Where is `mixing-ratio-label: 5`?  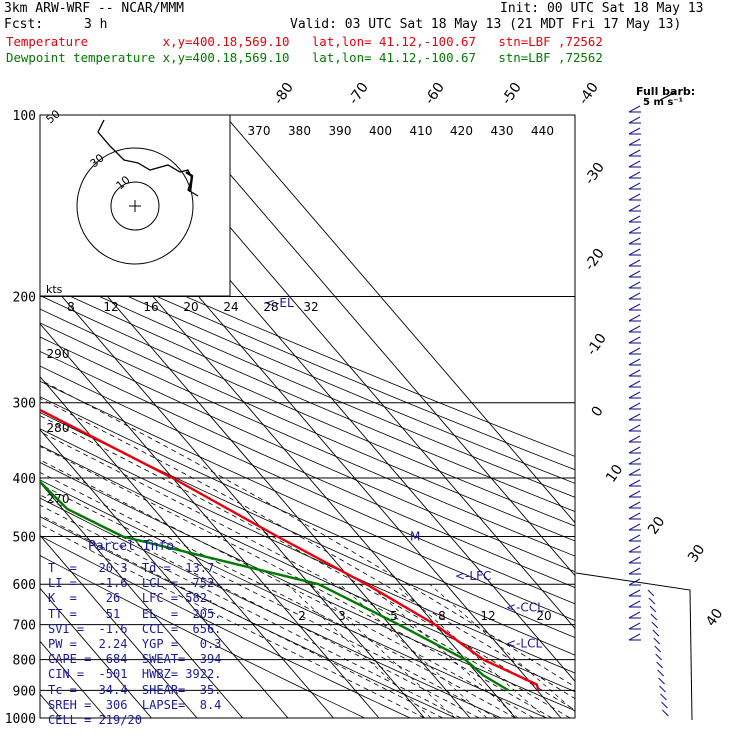 mixing-ratio-label: 5 is located at coordinates (394, 616).